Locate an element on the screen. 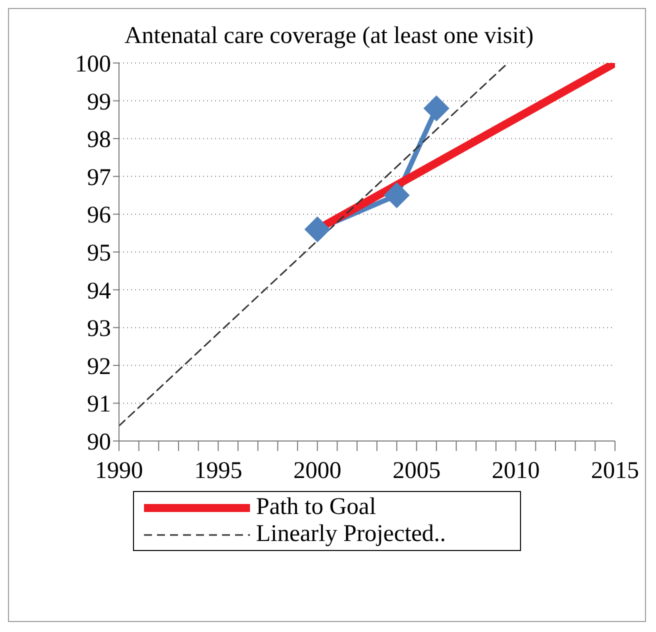  legend-label: Path to Goal is located at coordinates (316, 507).